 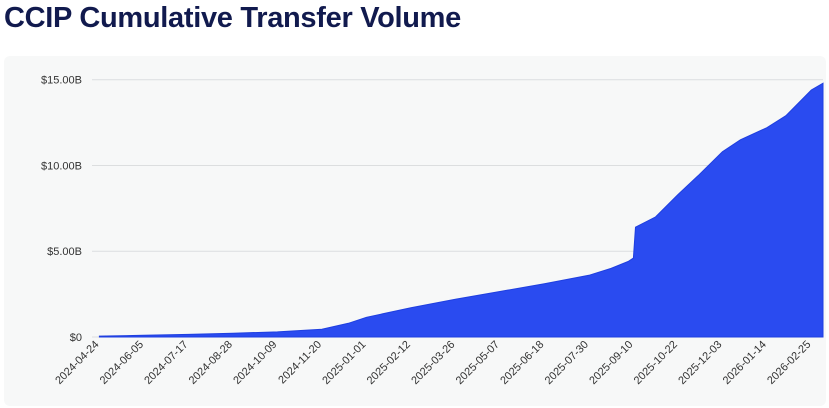 I want to click on y-tick-label: $5.00B, so click(x=64, y=252).